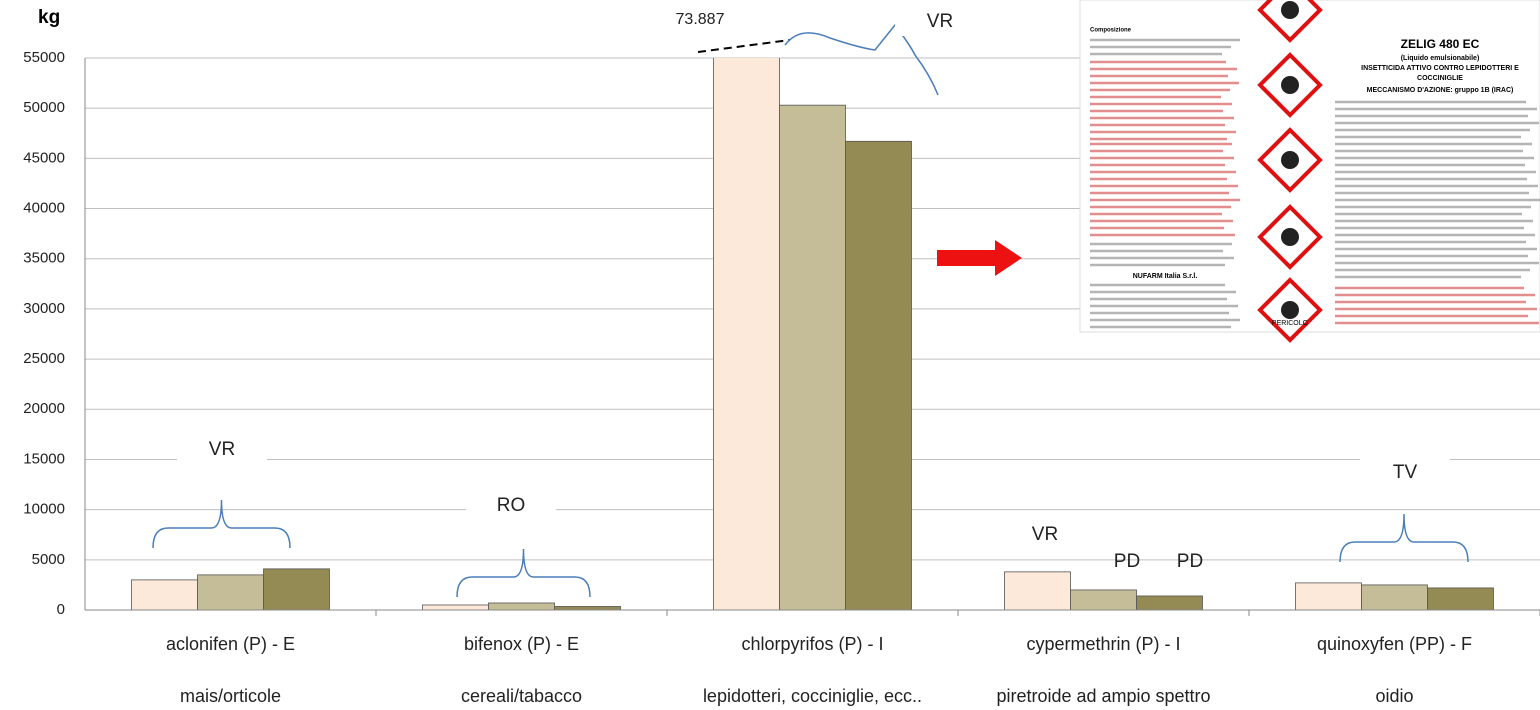 The height and width of the screenshot is (710, 1540). What do you see at coordinates (1111, 31) in the screenshot?
I see `label-text: Composizione` at bounding box center [1111, 31].